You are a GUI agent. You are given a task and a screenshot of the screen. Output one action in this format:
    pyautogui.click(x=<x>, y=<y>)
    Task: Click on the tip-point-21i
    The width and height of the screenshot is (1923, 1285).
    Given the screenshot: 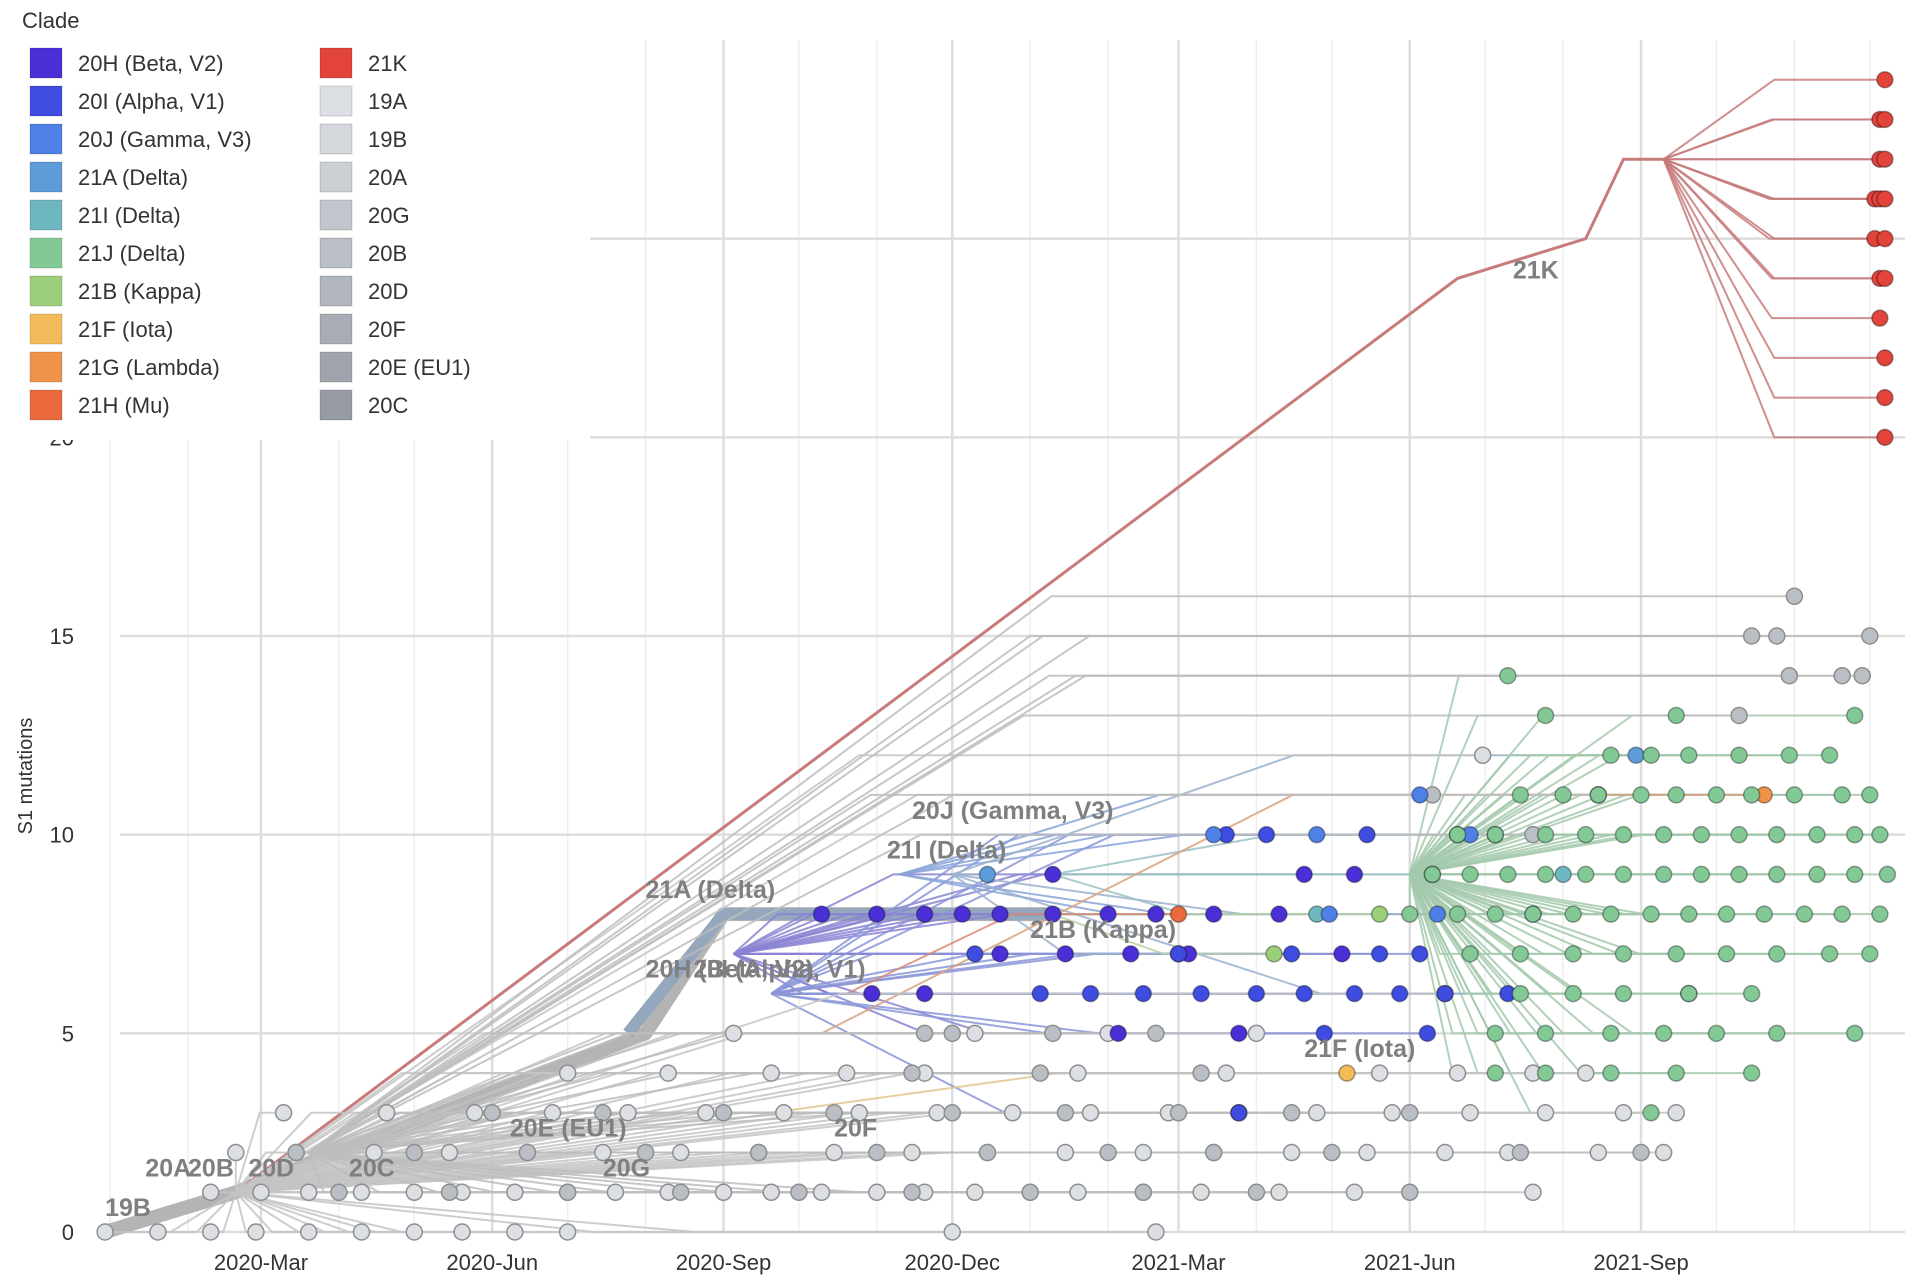 What is the action you would take?
    pyautogui.click(x=1563, y=874)
    